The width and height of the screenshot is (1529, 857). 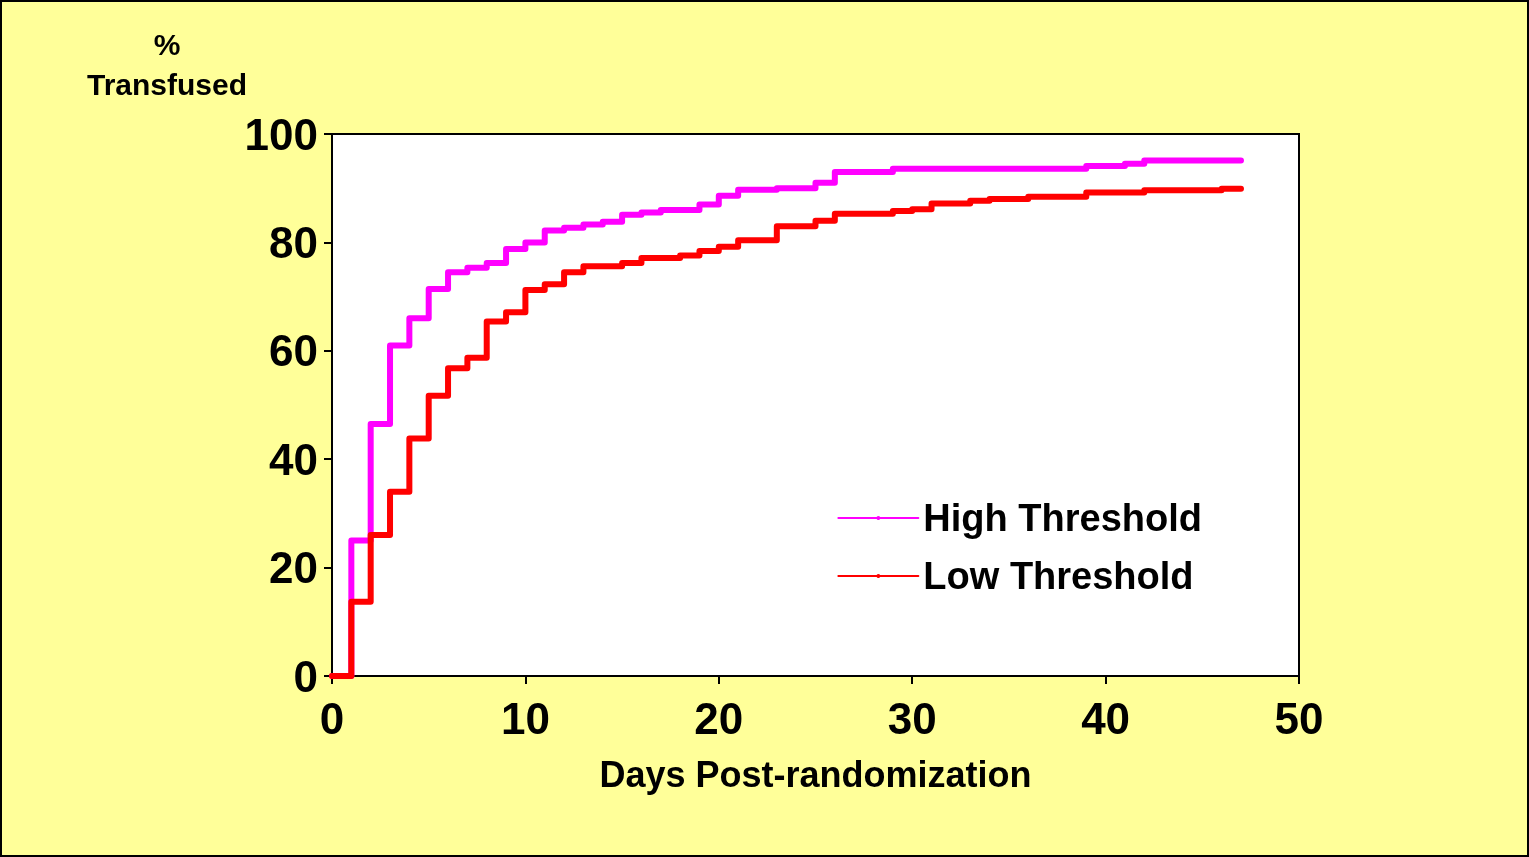 I want to click on y-tick-label: 80, so click(x=293, y=242).